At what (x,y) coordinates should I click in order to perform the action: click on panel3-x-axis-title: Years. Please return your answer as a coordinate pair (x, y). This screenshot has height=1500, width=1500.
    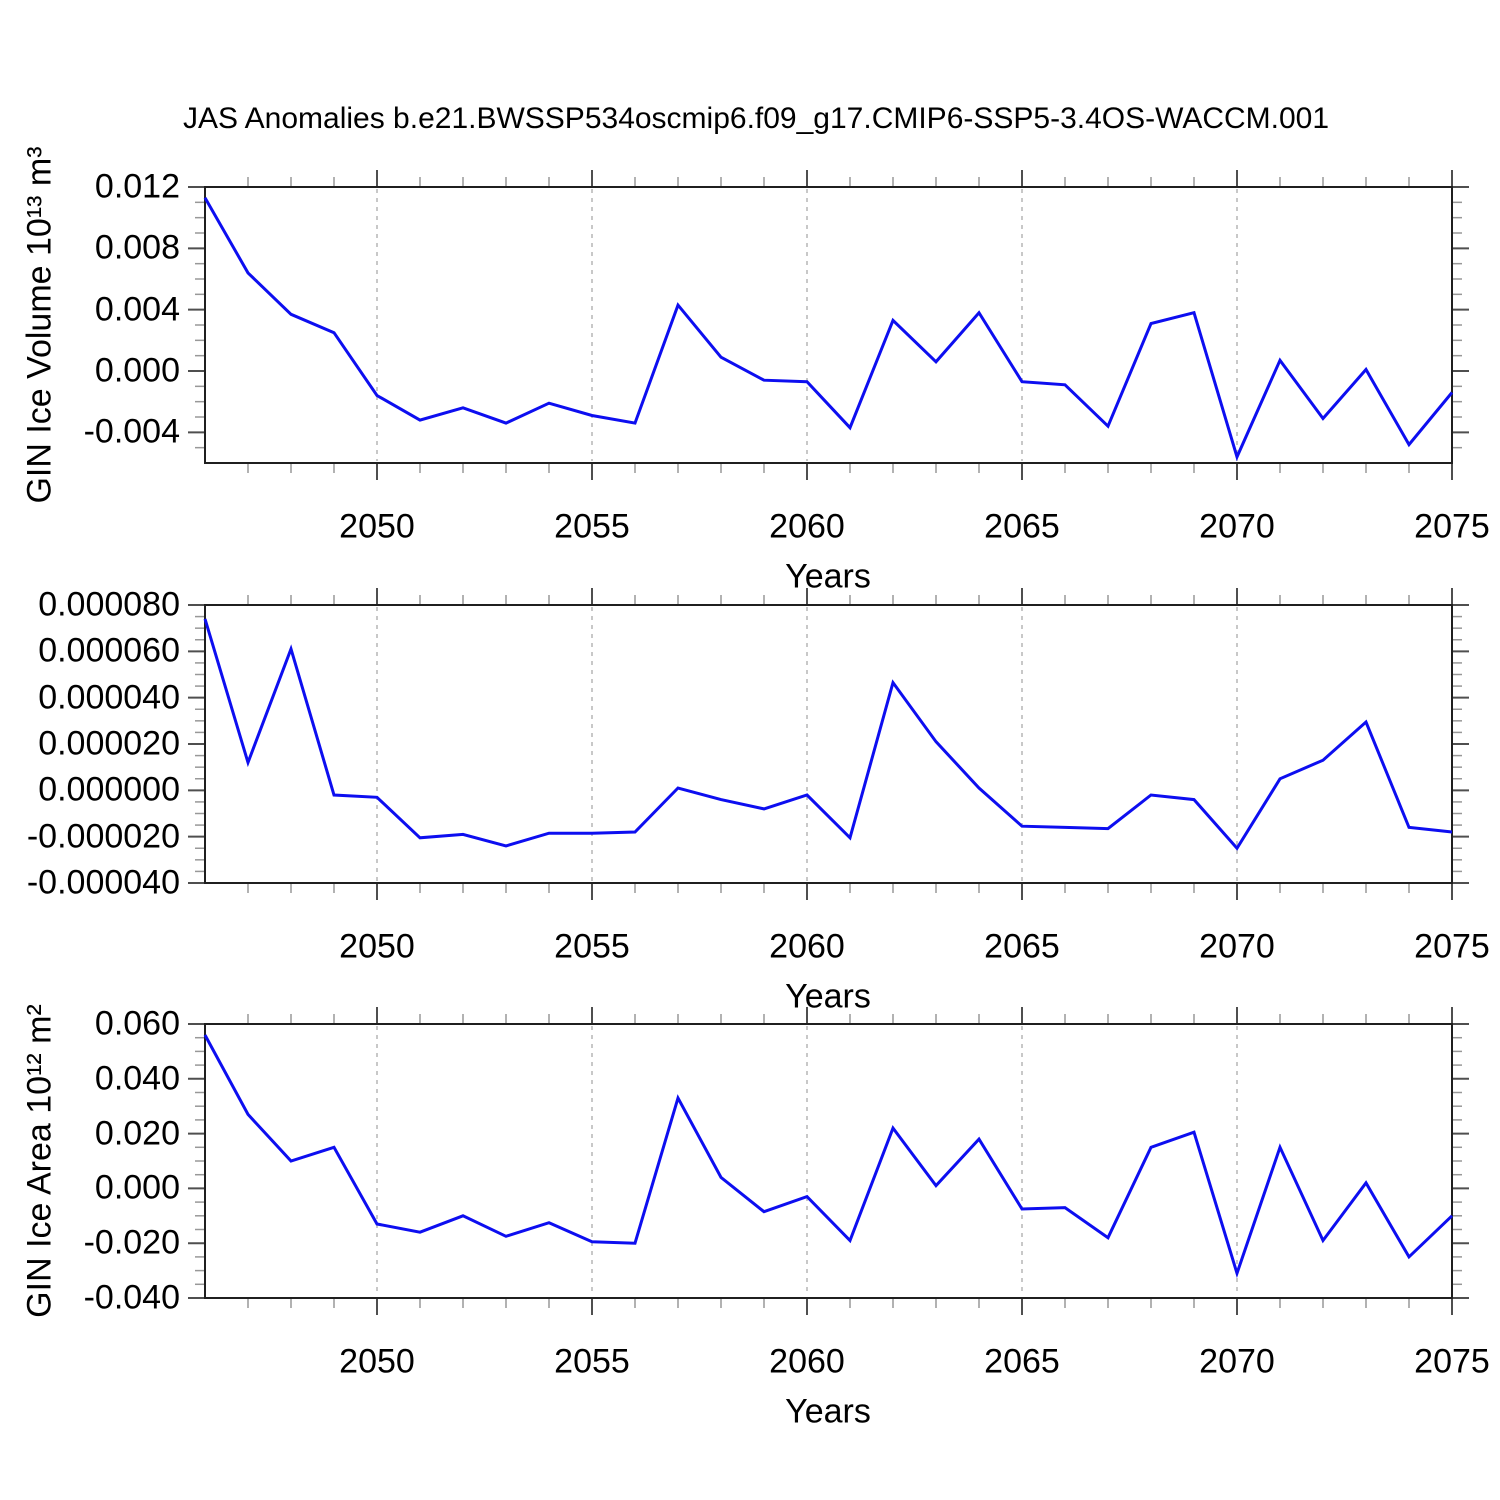
    Looking at the image, I should click on (828, 1411).